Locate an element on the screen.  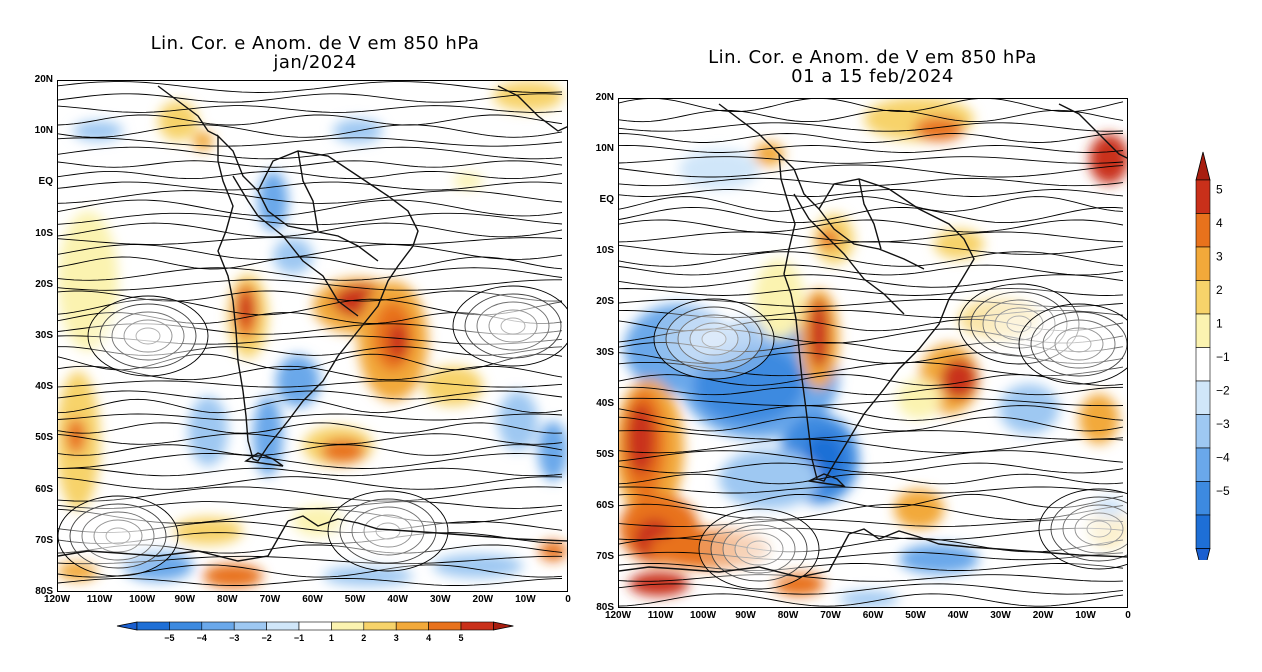
colorbar-label: 4 is located at coordinates (428, 638).